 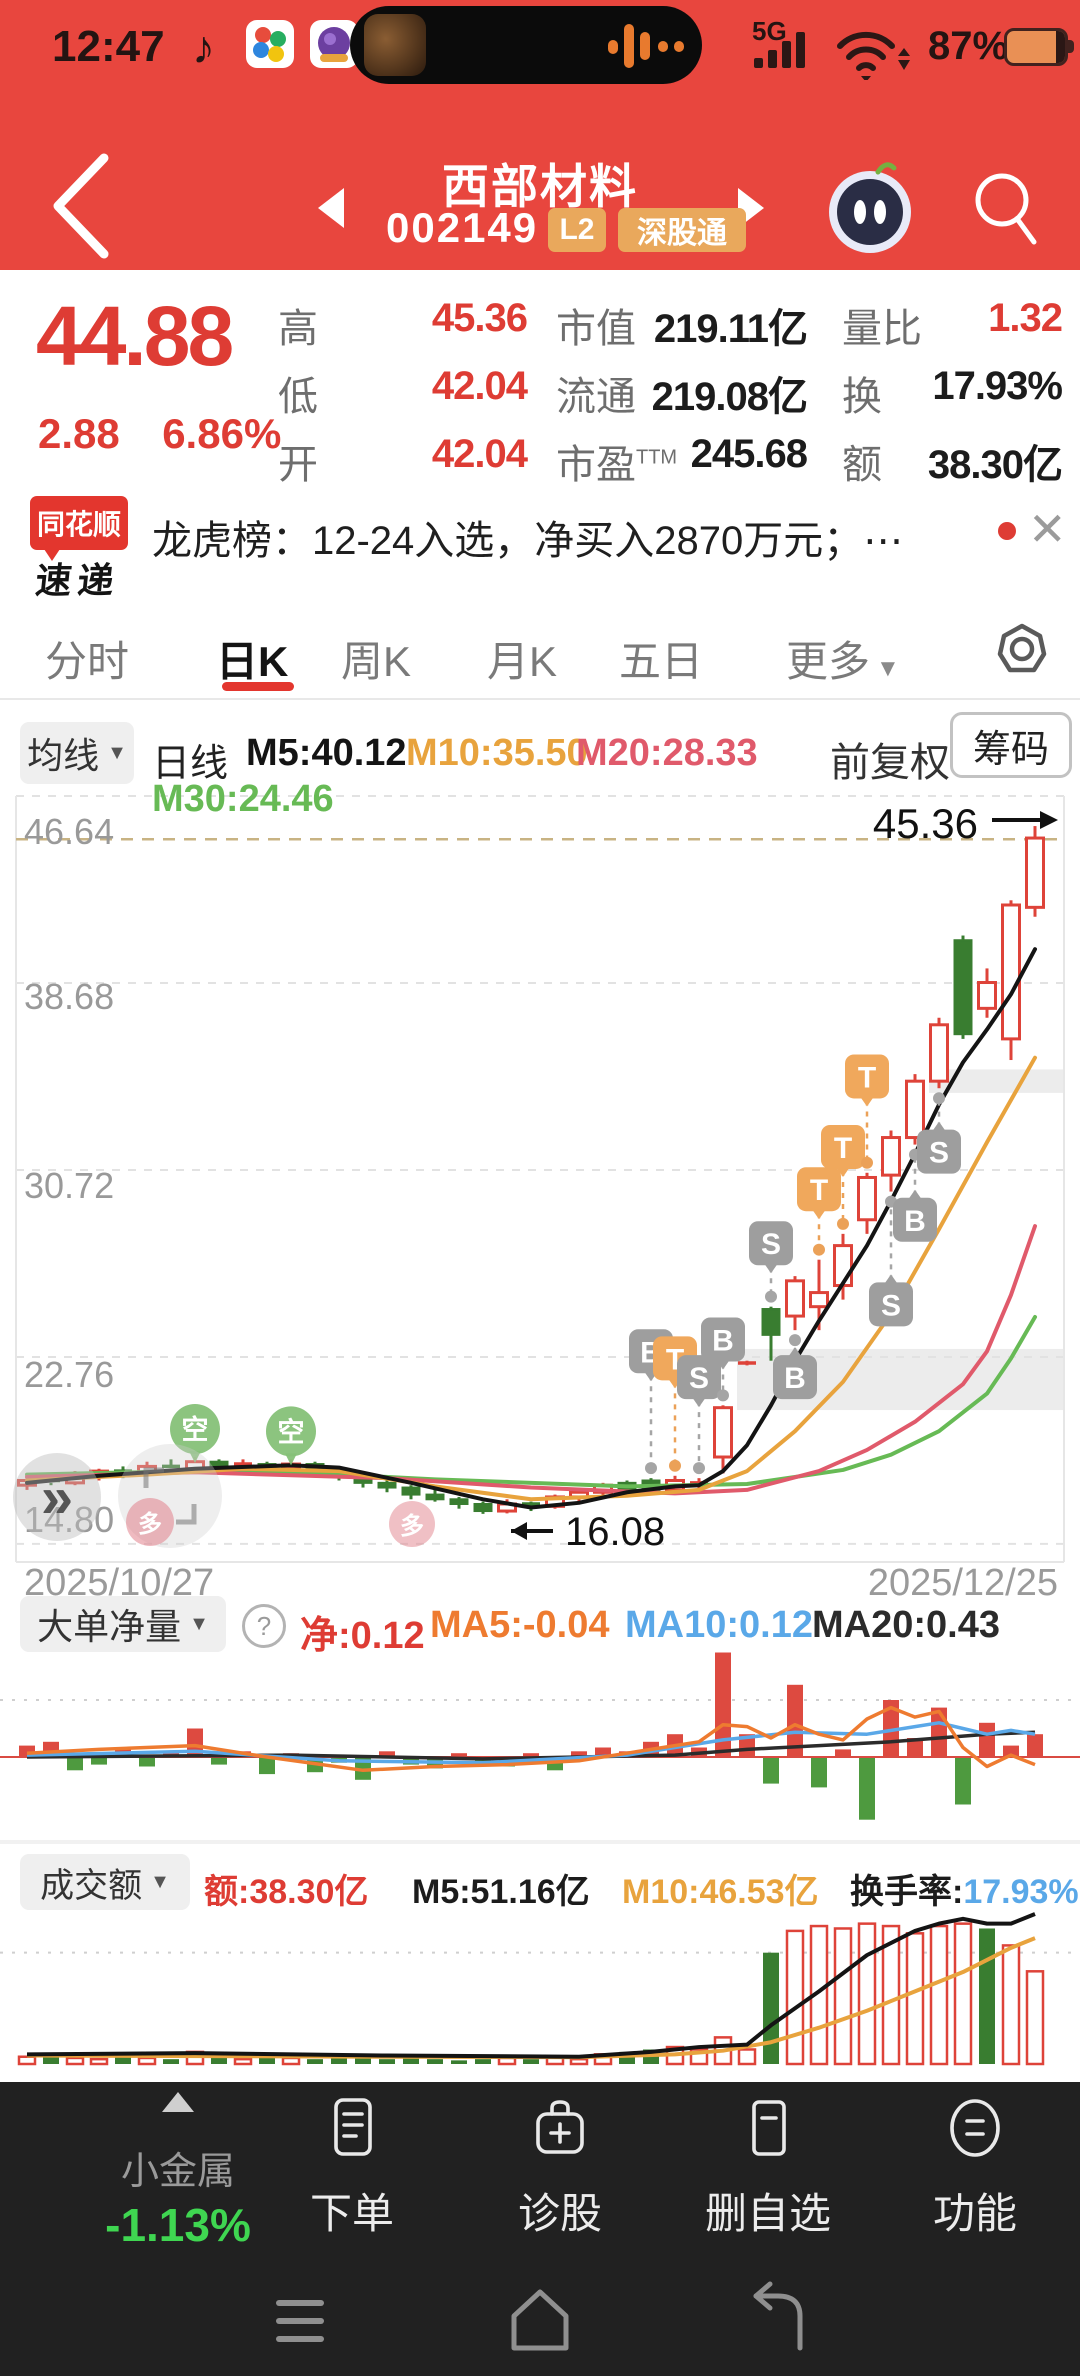 I want to click on chart-settings-button, so click(x=1022, y=650).